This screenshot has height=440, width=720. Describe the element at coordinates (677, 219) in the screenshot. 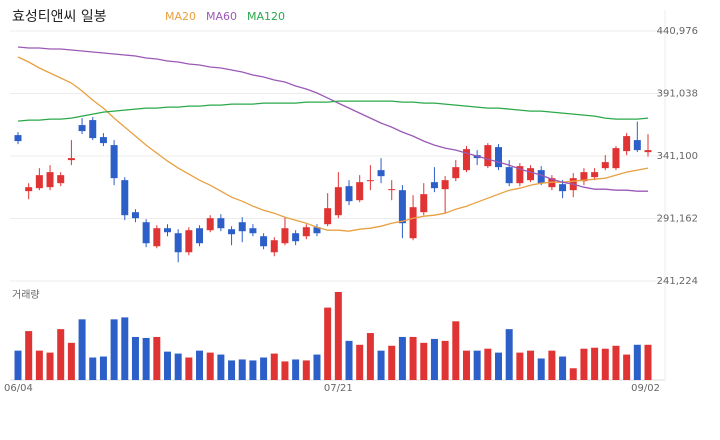

I see `y-tick-label: 291,162` at that location.